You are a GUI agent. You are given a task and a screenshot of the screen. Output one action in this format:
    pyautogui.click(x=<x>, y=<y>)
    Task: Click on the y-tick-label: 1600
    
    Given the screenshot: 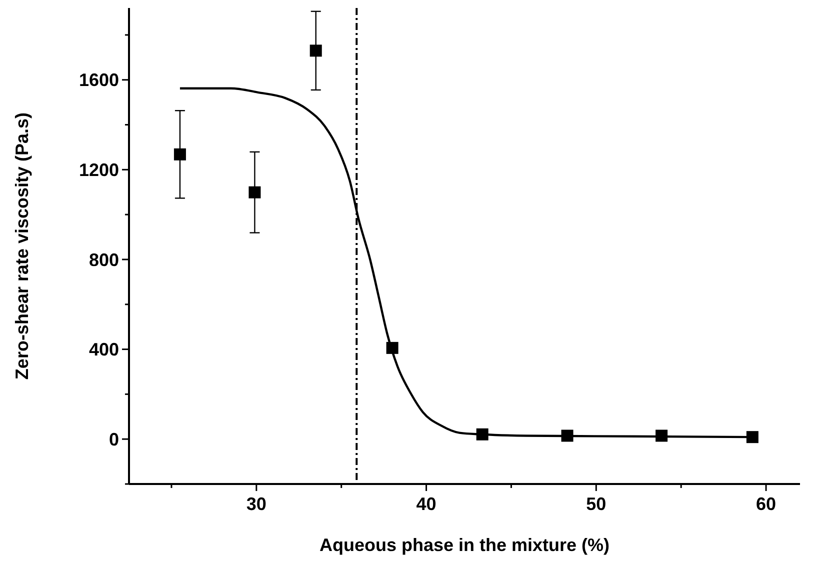 What is the action you would take?
    pyautogui.click(x=98, y=80)
    